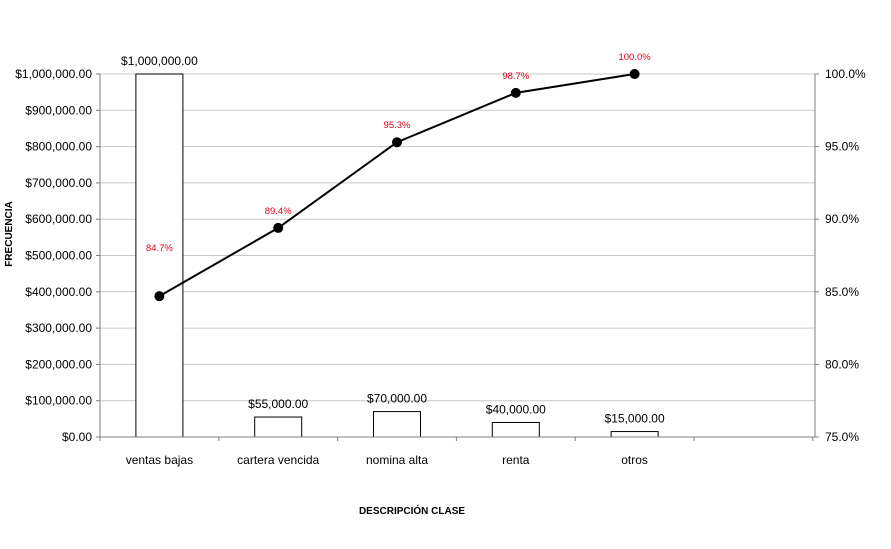 The image size is (891, 549). I want to click on y-tick-label: $800,000.00, so click(58, 147).